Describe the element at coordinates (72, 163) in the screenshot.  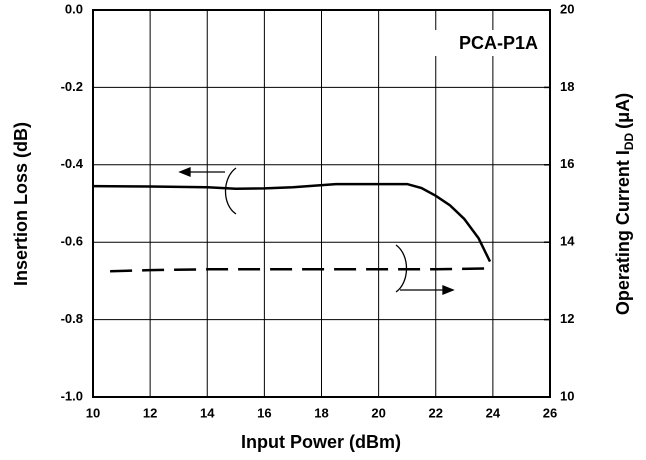
I see `y-tick-label: -0.4` at that location.